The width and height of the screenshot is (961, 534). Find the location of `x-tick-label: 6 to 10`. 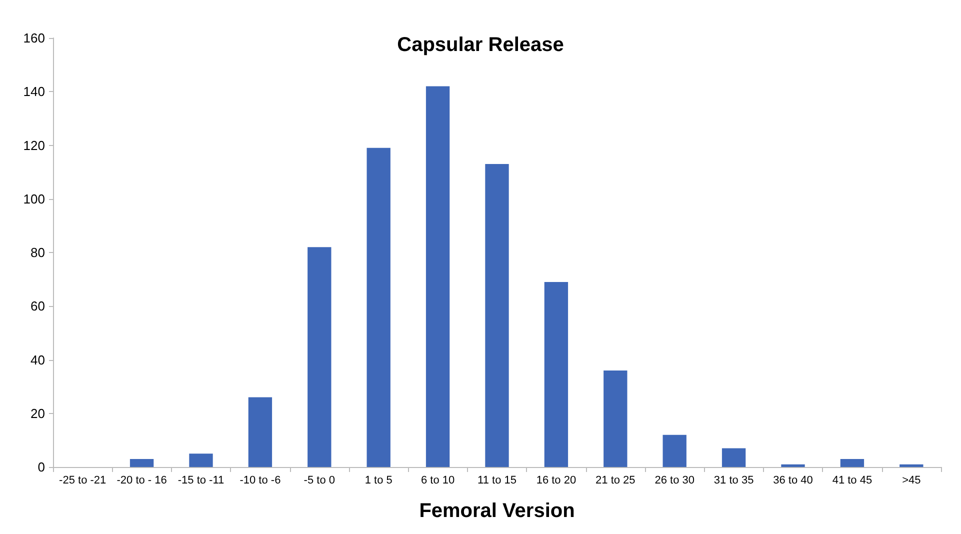

x-tick-label: 6 to 10 is located at coordinates (437, 480).